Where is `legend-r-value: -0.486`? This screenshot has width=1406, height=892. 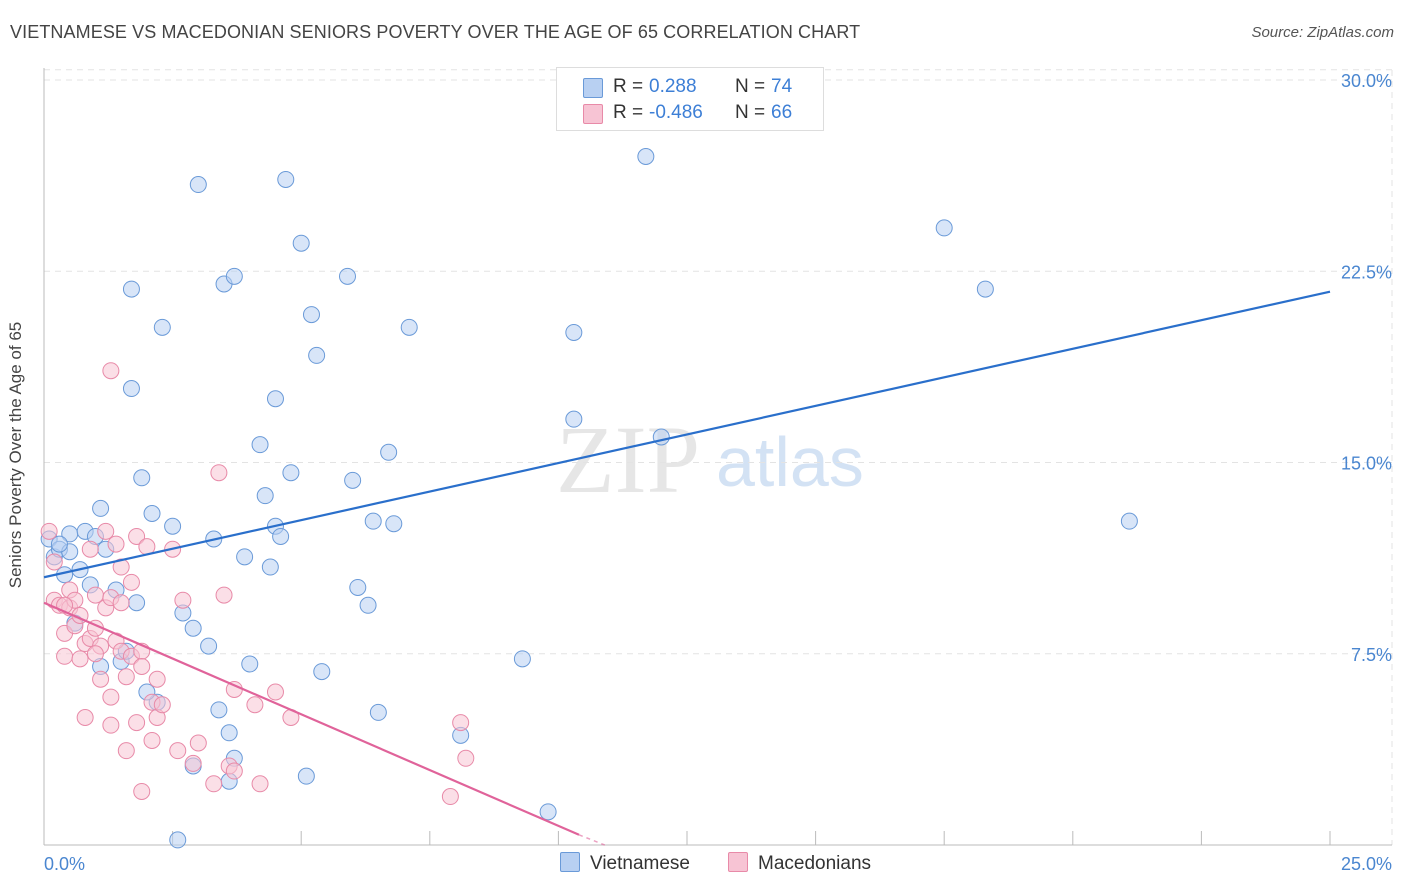 legend-r-value: -0.486 is located at coordinates (676, 112).